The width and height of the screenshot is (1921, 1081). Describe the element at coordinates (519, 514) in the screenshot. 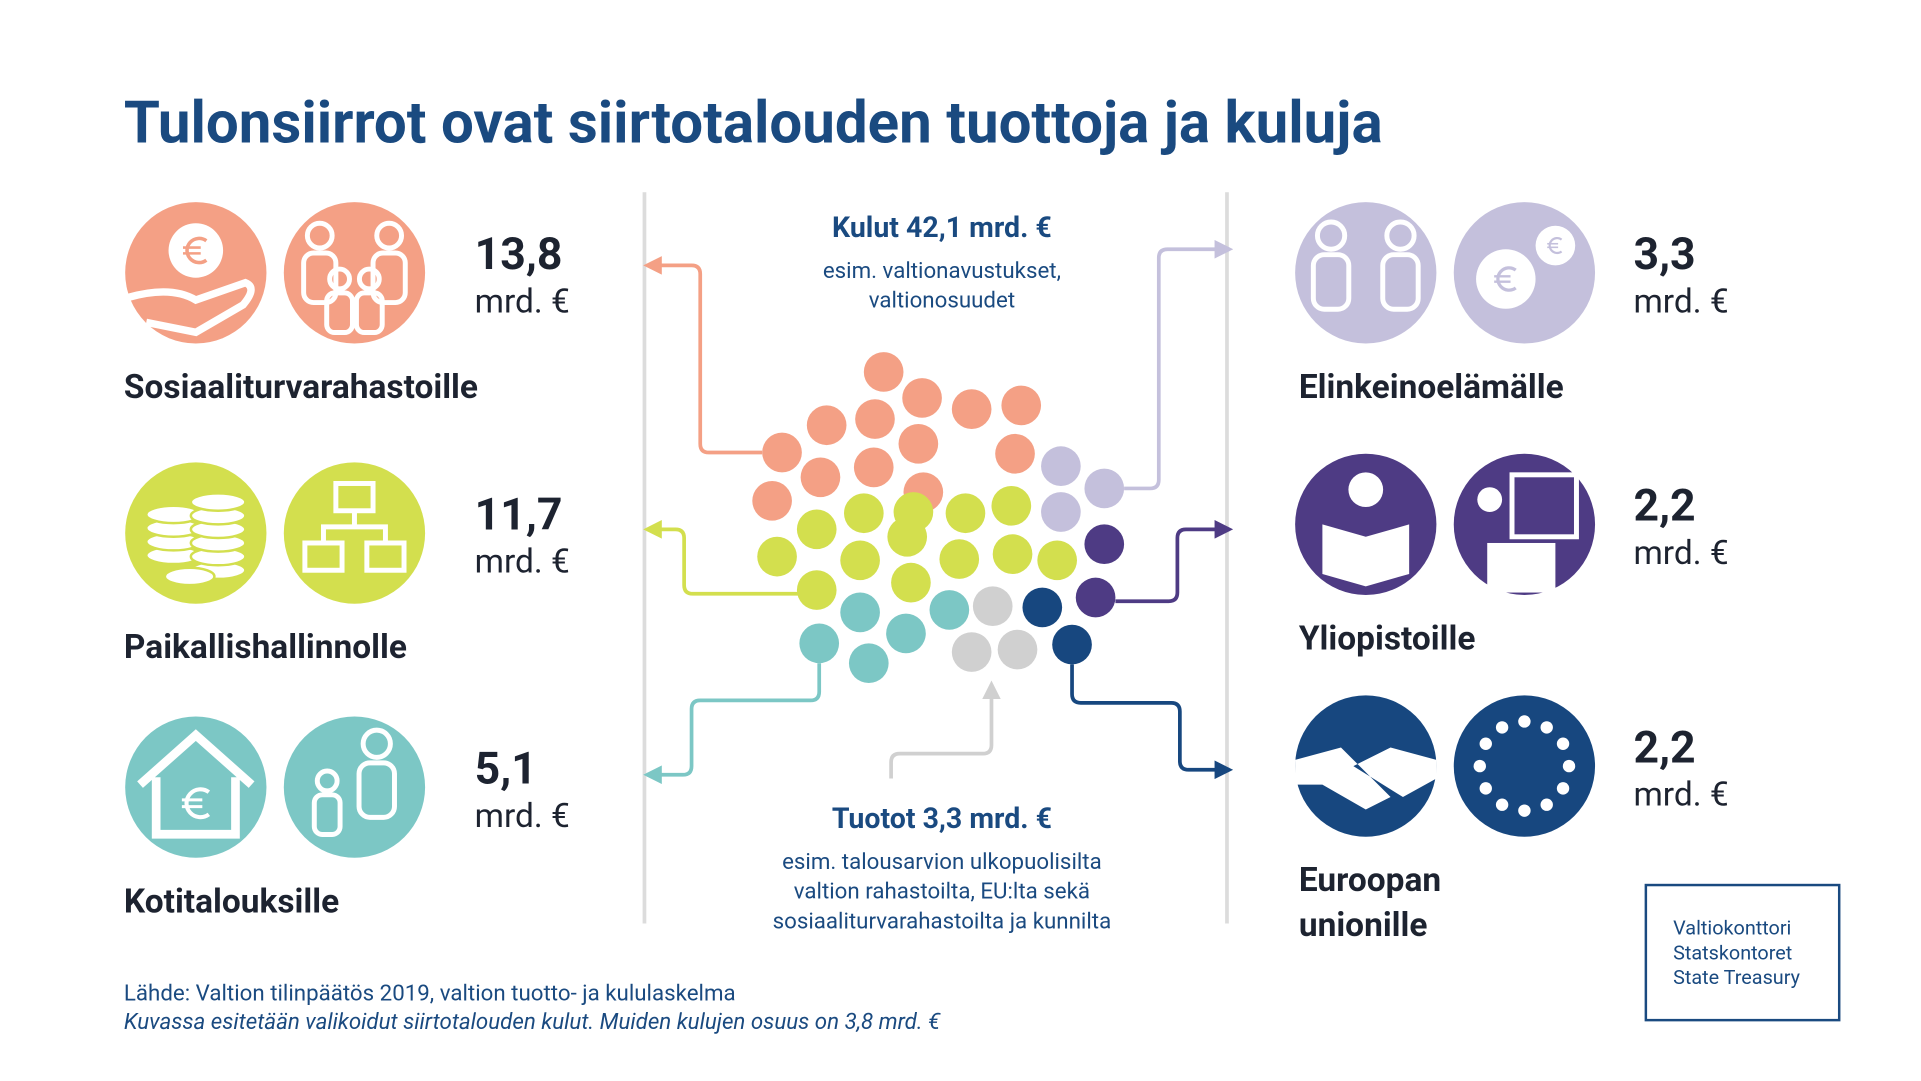

I see `amount: 11,7` at that location.